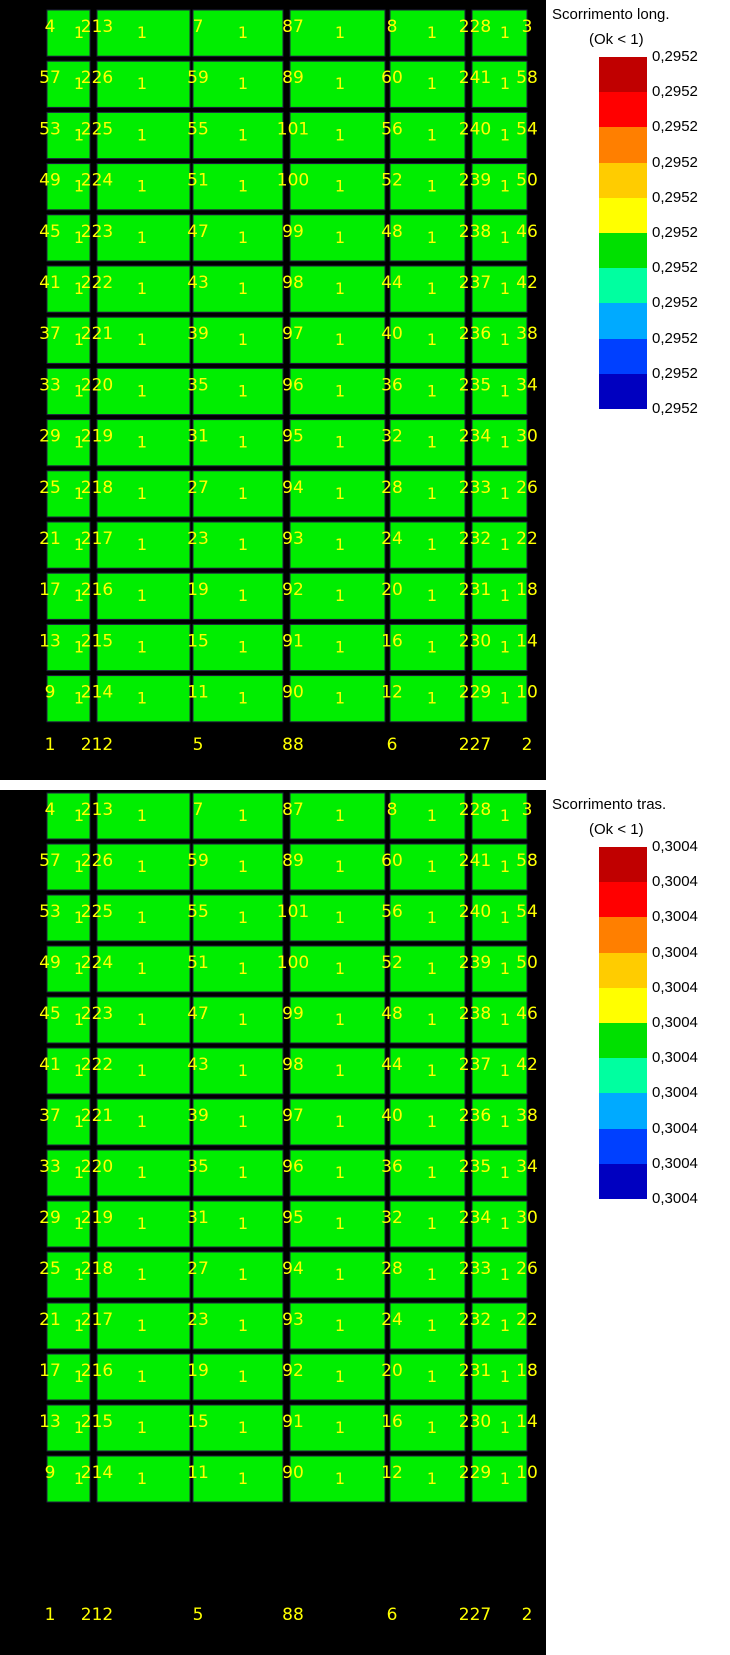 The width and height of the screenshot is (730, 1655). Describe the element at coordinates (475, 1014) in the screenshot. I see `node-label: 238` at that location.